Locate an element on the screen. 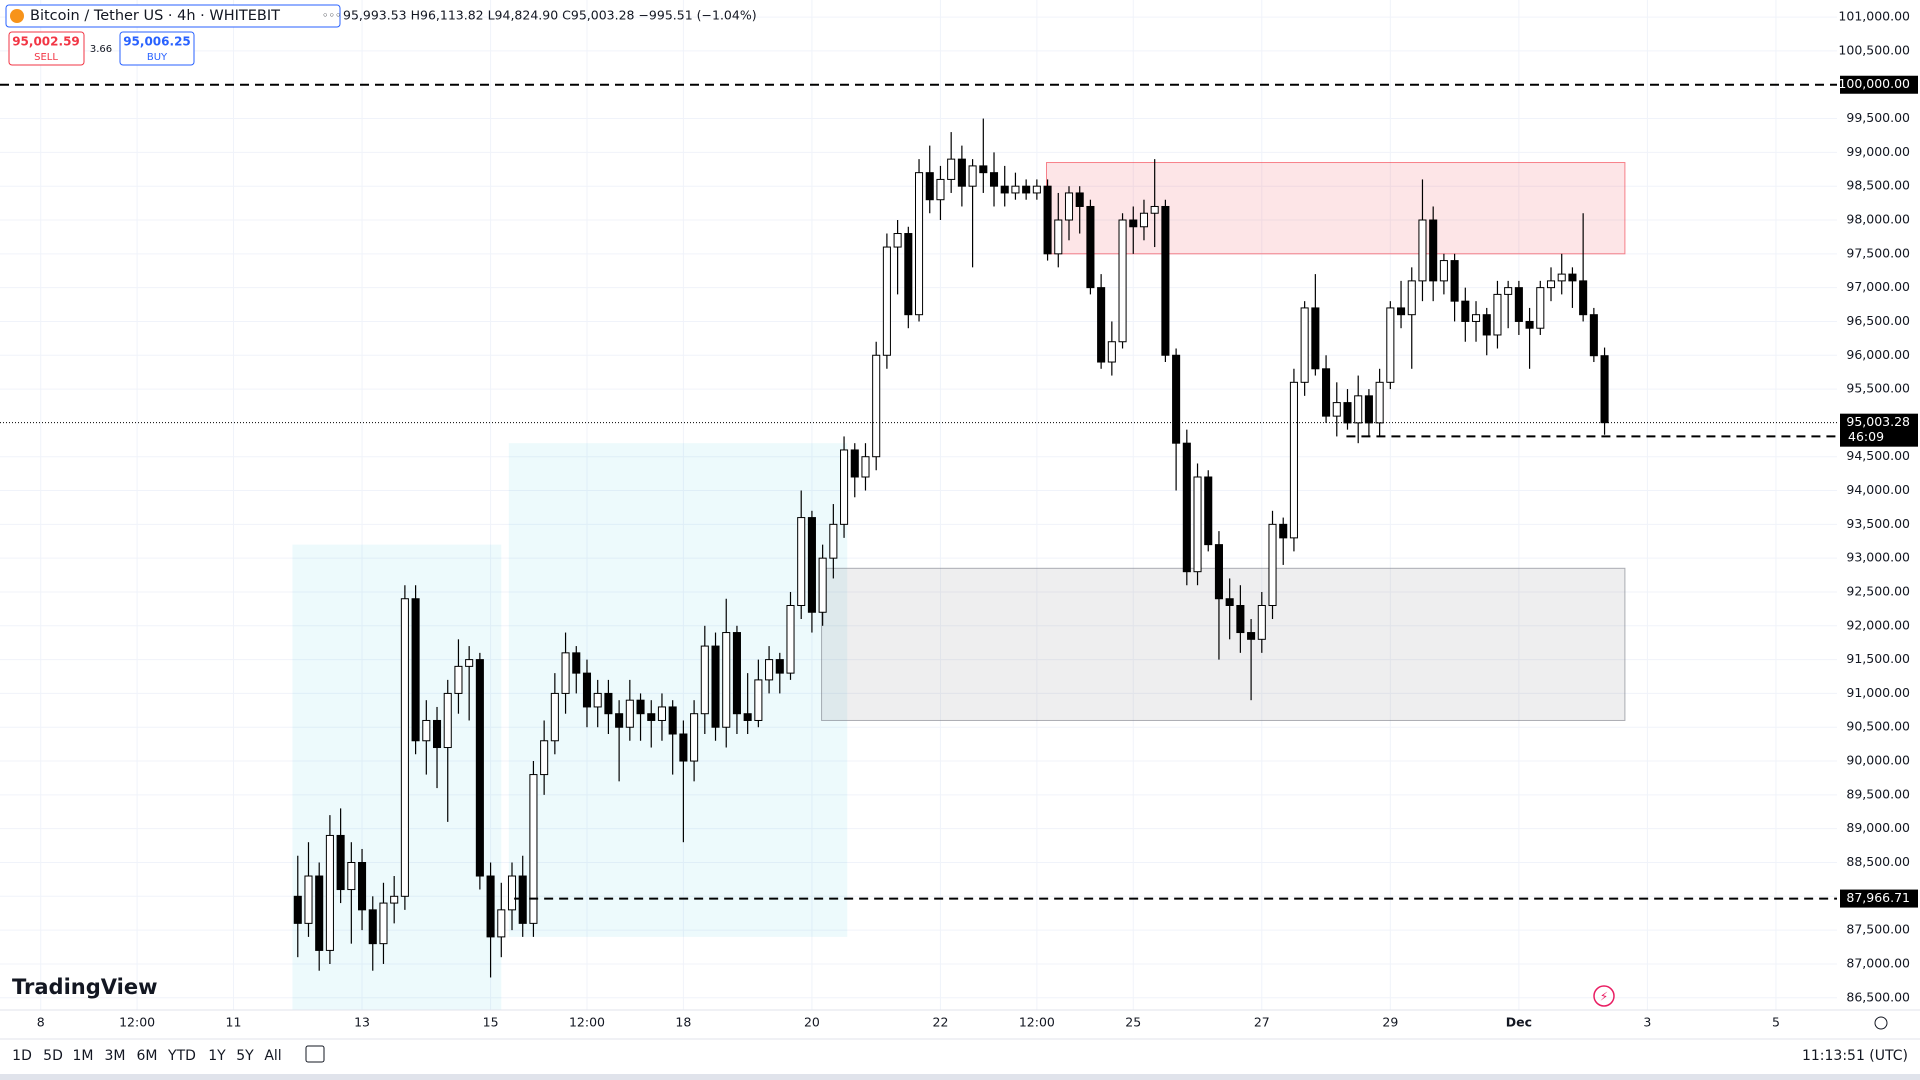  settings-icon is located at coordinates (1881, 1023).